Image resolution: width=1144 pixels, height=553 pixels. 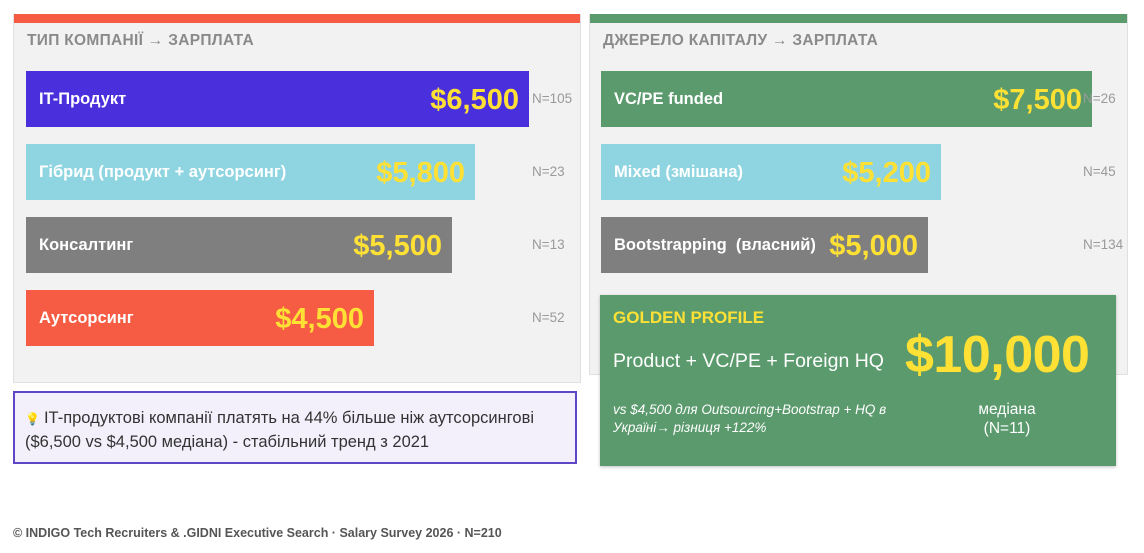 What do you see at coordinates (552, 98) in the screenshot?
I see `bar-n-label: N=105` at bounding box center [552, 98].